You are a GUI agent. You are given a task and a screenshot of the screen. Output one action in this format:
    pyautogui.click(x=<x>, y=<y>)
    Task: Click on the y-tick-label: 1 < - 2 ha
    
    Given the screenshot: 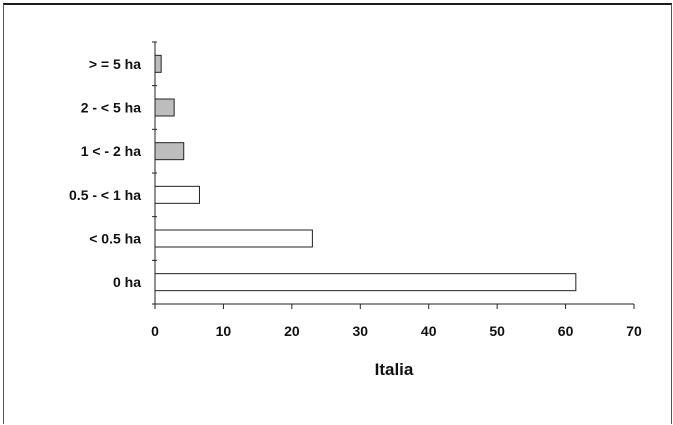 What is the action you would take?
    pyautogui.click(x=111, y=151)
    